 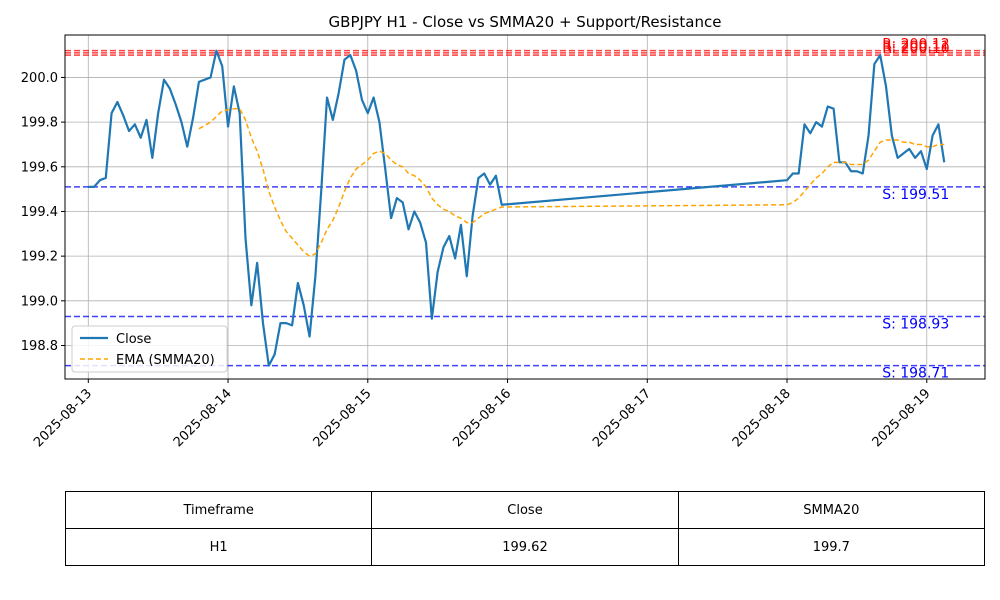 I want to click on y-tick-label: 199.6, so click(x=39, y=167).